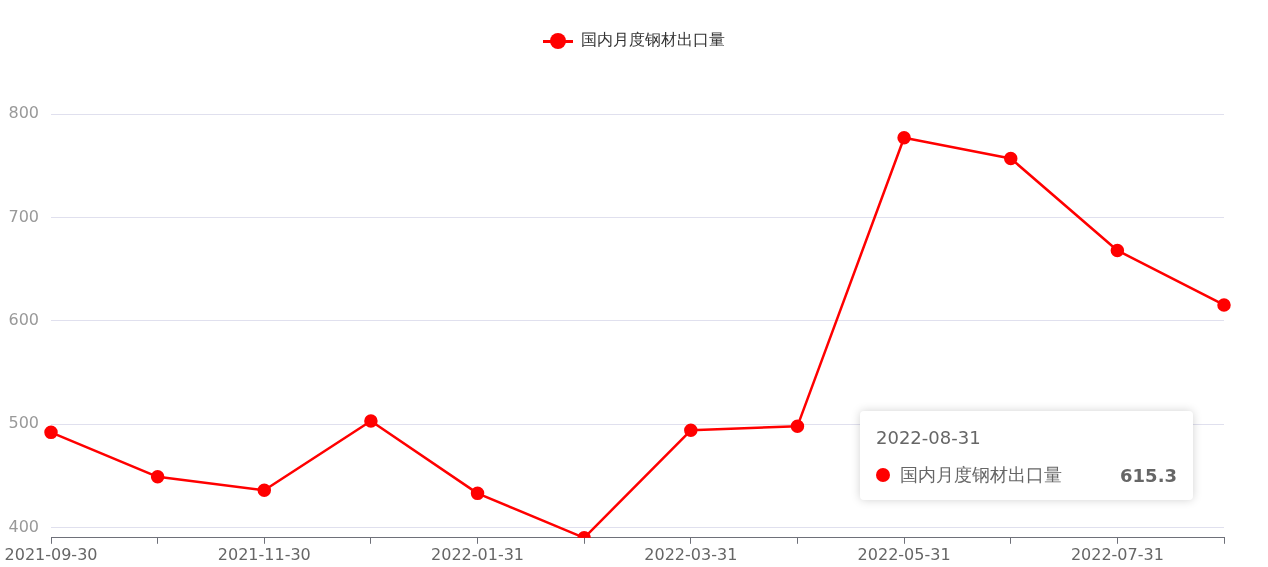 The image size is (1268, 567). Describe the element at coordinates (1148, 475) in the screenshot. I see `annotation: 615.3` at that location.